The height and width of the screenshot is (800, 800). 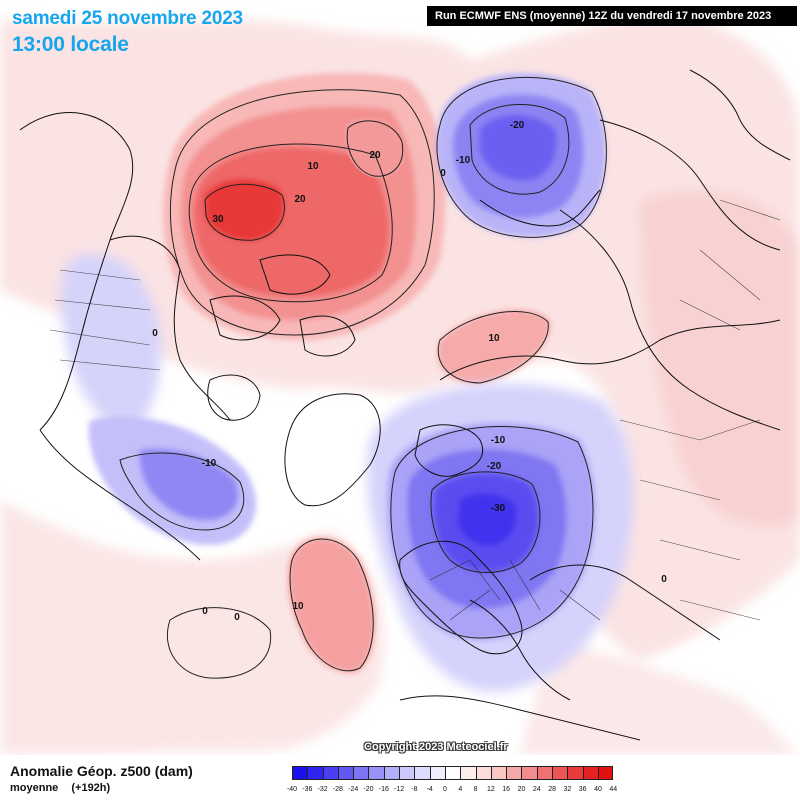 I want to click on legend-tick-label: 44, so click(x=613, y=789).